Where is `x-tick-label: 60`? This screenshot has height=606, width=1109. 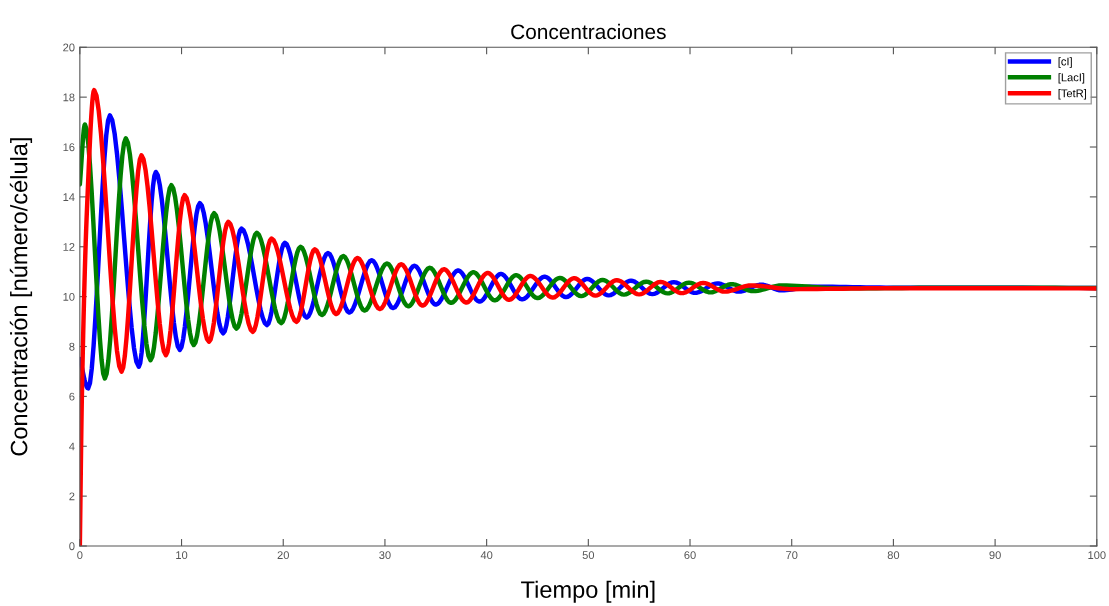 x-tick-label: 60 is located at coordinates (690, 555).